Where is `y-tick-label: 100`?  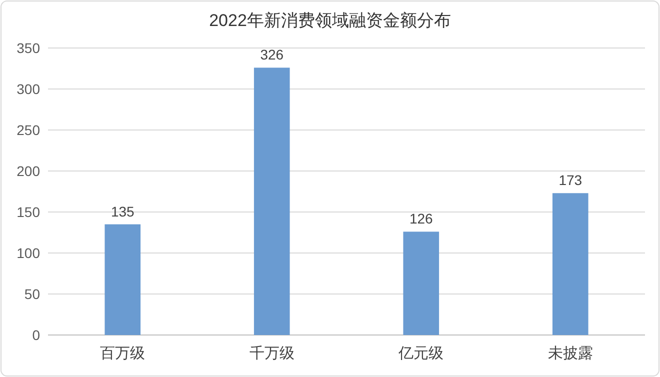
y-tick-label: 100 is located at coordinates (28, 253).